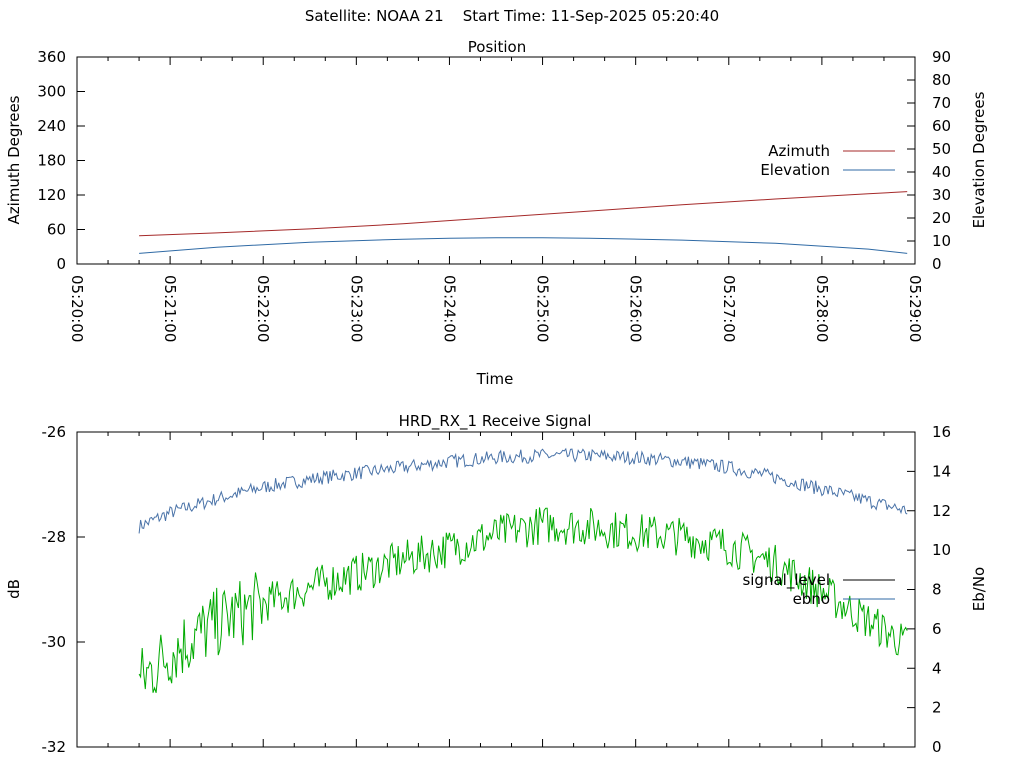 The width and height of the screenshot is (1024, 768). What do you see at coordinates (495, 421) in the screenshot?
I see `signal-title: HRD_RX_1 Receive Signal` at bounding box center [495, 421].